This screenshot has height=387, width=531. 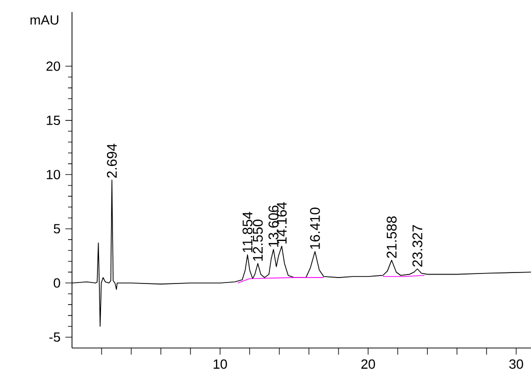 I want to click on annotation: 11.854, so click(x=247, y=232).